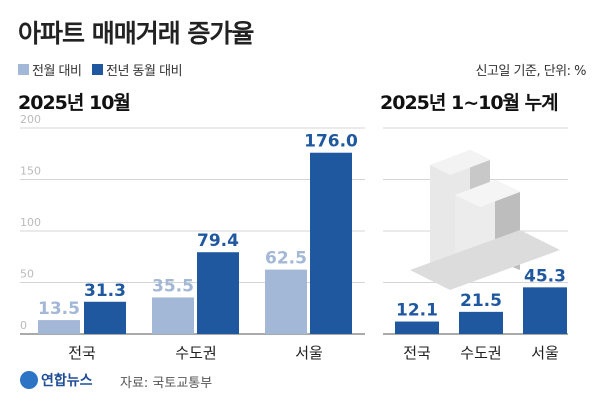  I want to click on legend-label: 전년 동월 대비, so click(144, 71).